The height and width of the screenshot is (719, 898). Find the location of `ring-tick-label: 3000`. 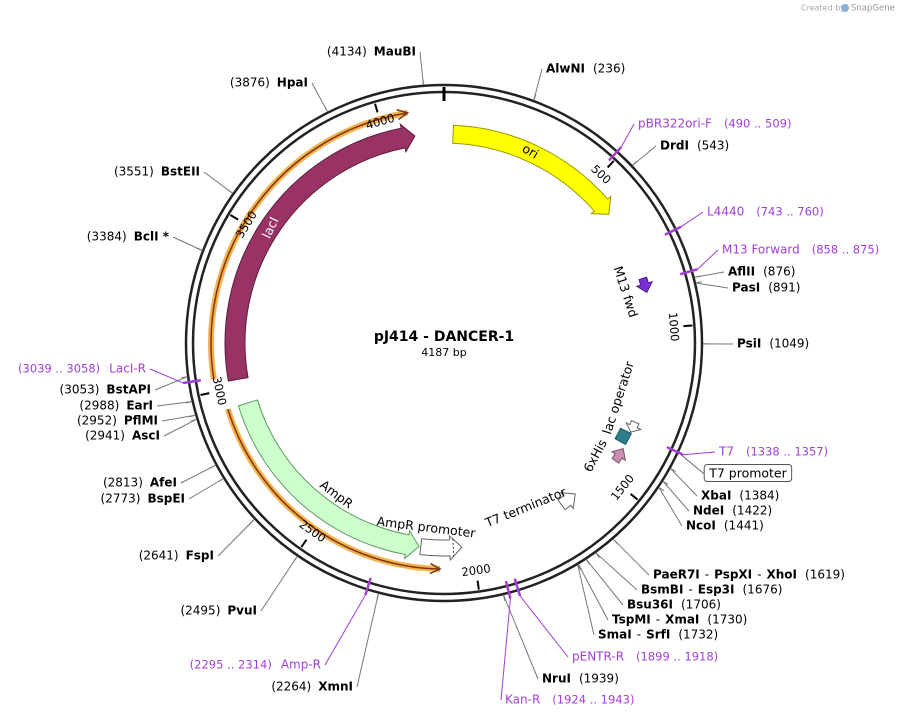

ring-tick-label: 3000 is located at coordinates (220, 391).